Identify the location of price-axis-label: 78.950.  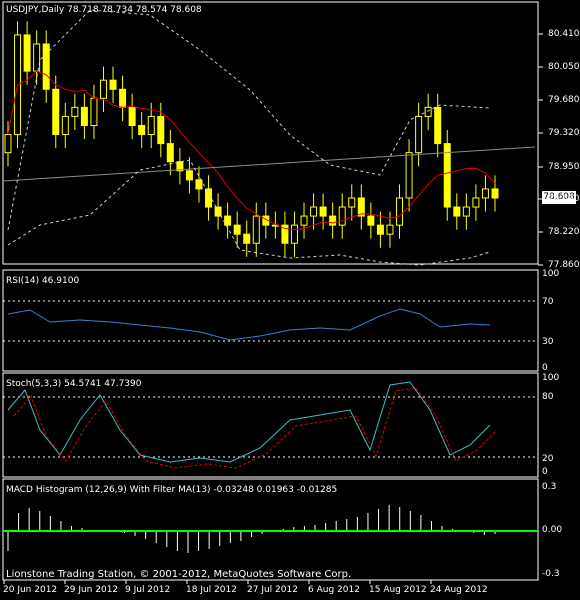
(564, 167).